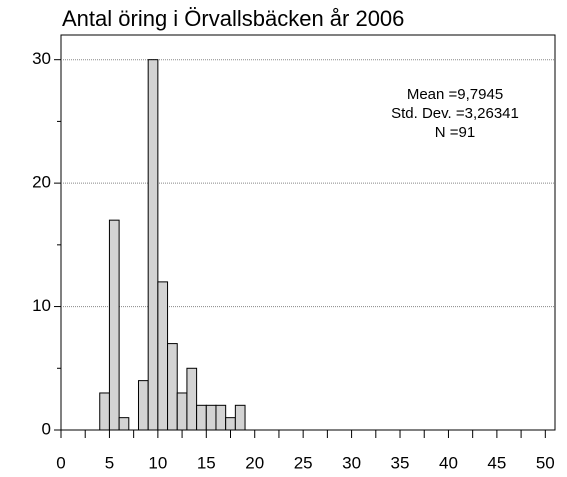 The width and height of the screenshot is (567, 477). I want to click on annotation: N =91, so click(455, 132).